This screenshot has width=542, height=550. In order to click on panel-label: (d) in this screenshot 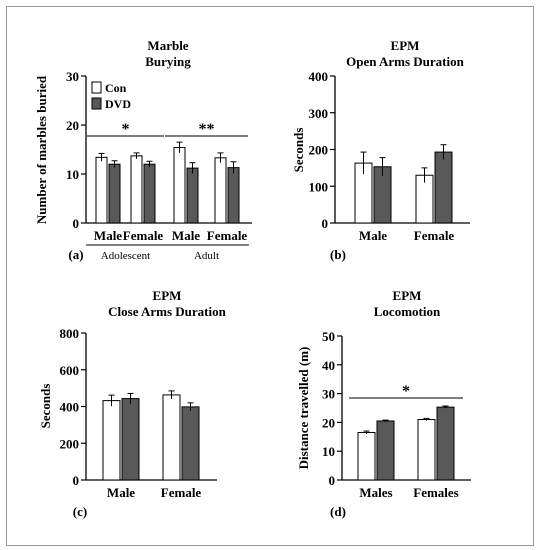, I will do `click(338, 511)`.